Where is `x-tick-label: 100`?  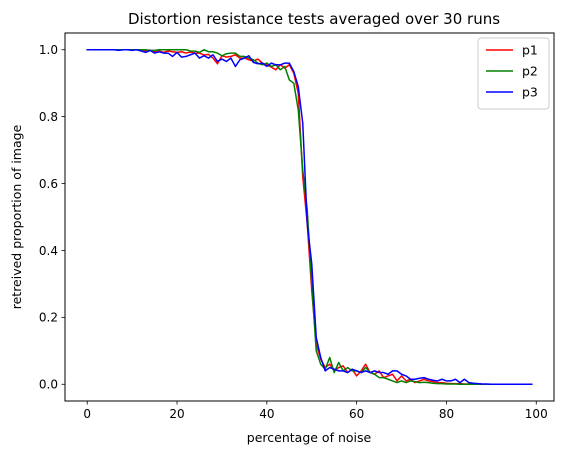 x-tick-label: 100 is located at coordinates (536, 414).